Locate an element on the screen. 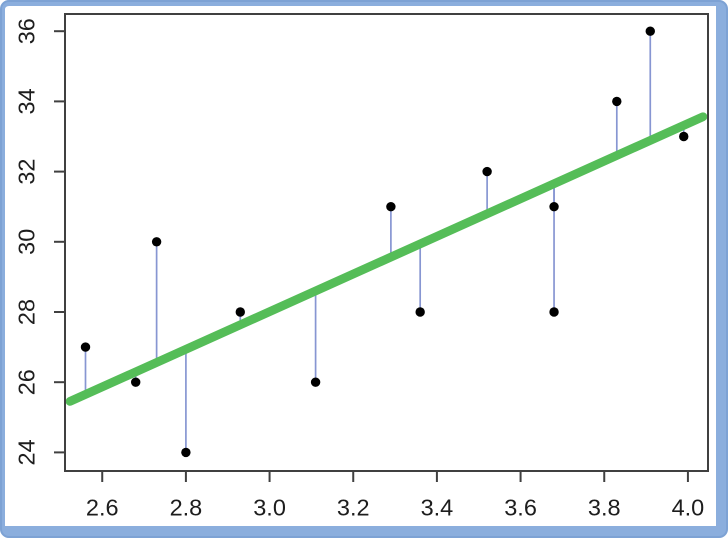  x-axis-tick-label: 3.8 is located at coordinates (604, 508).